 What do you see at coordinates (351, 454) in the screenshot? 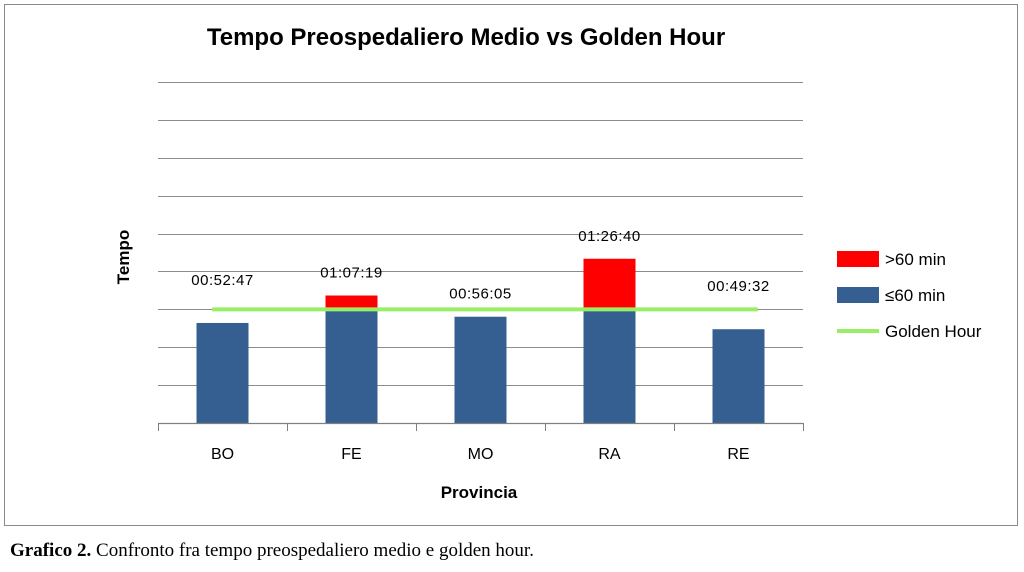
I see `x-tick-label: FE` at bounding box center [351, 454].